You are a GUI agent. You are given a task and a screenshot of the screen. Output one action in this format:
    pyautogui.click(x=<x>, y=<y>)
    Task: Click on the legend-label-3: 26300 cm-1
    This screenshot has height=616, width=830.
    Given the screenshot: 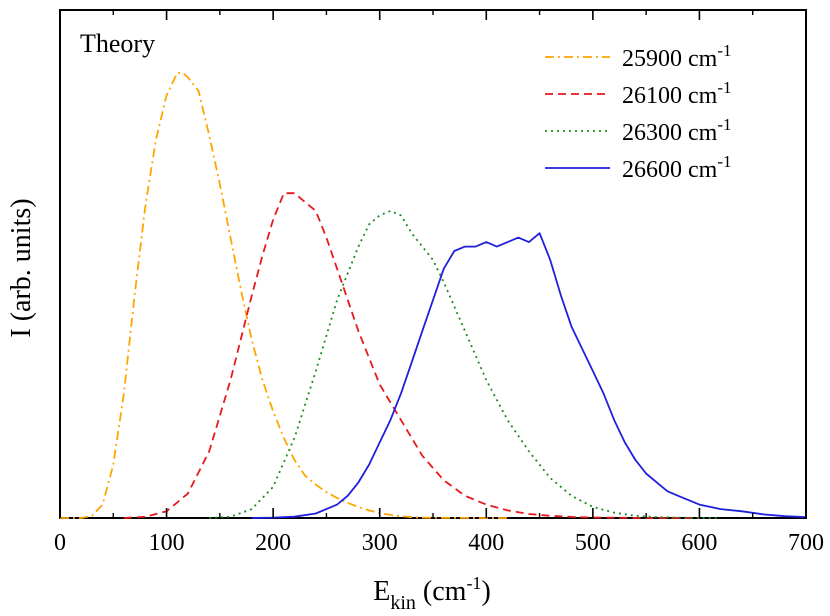 What is the action you would take?
    pyautogui.click(x=677, y=130)
    